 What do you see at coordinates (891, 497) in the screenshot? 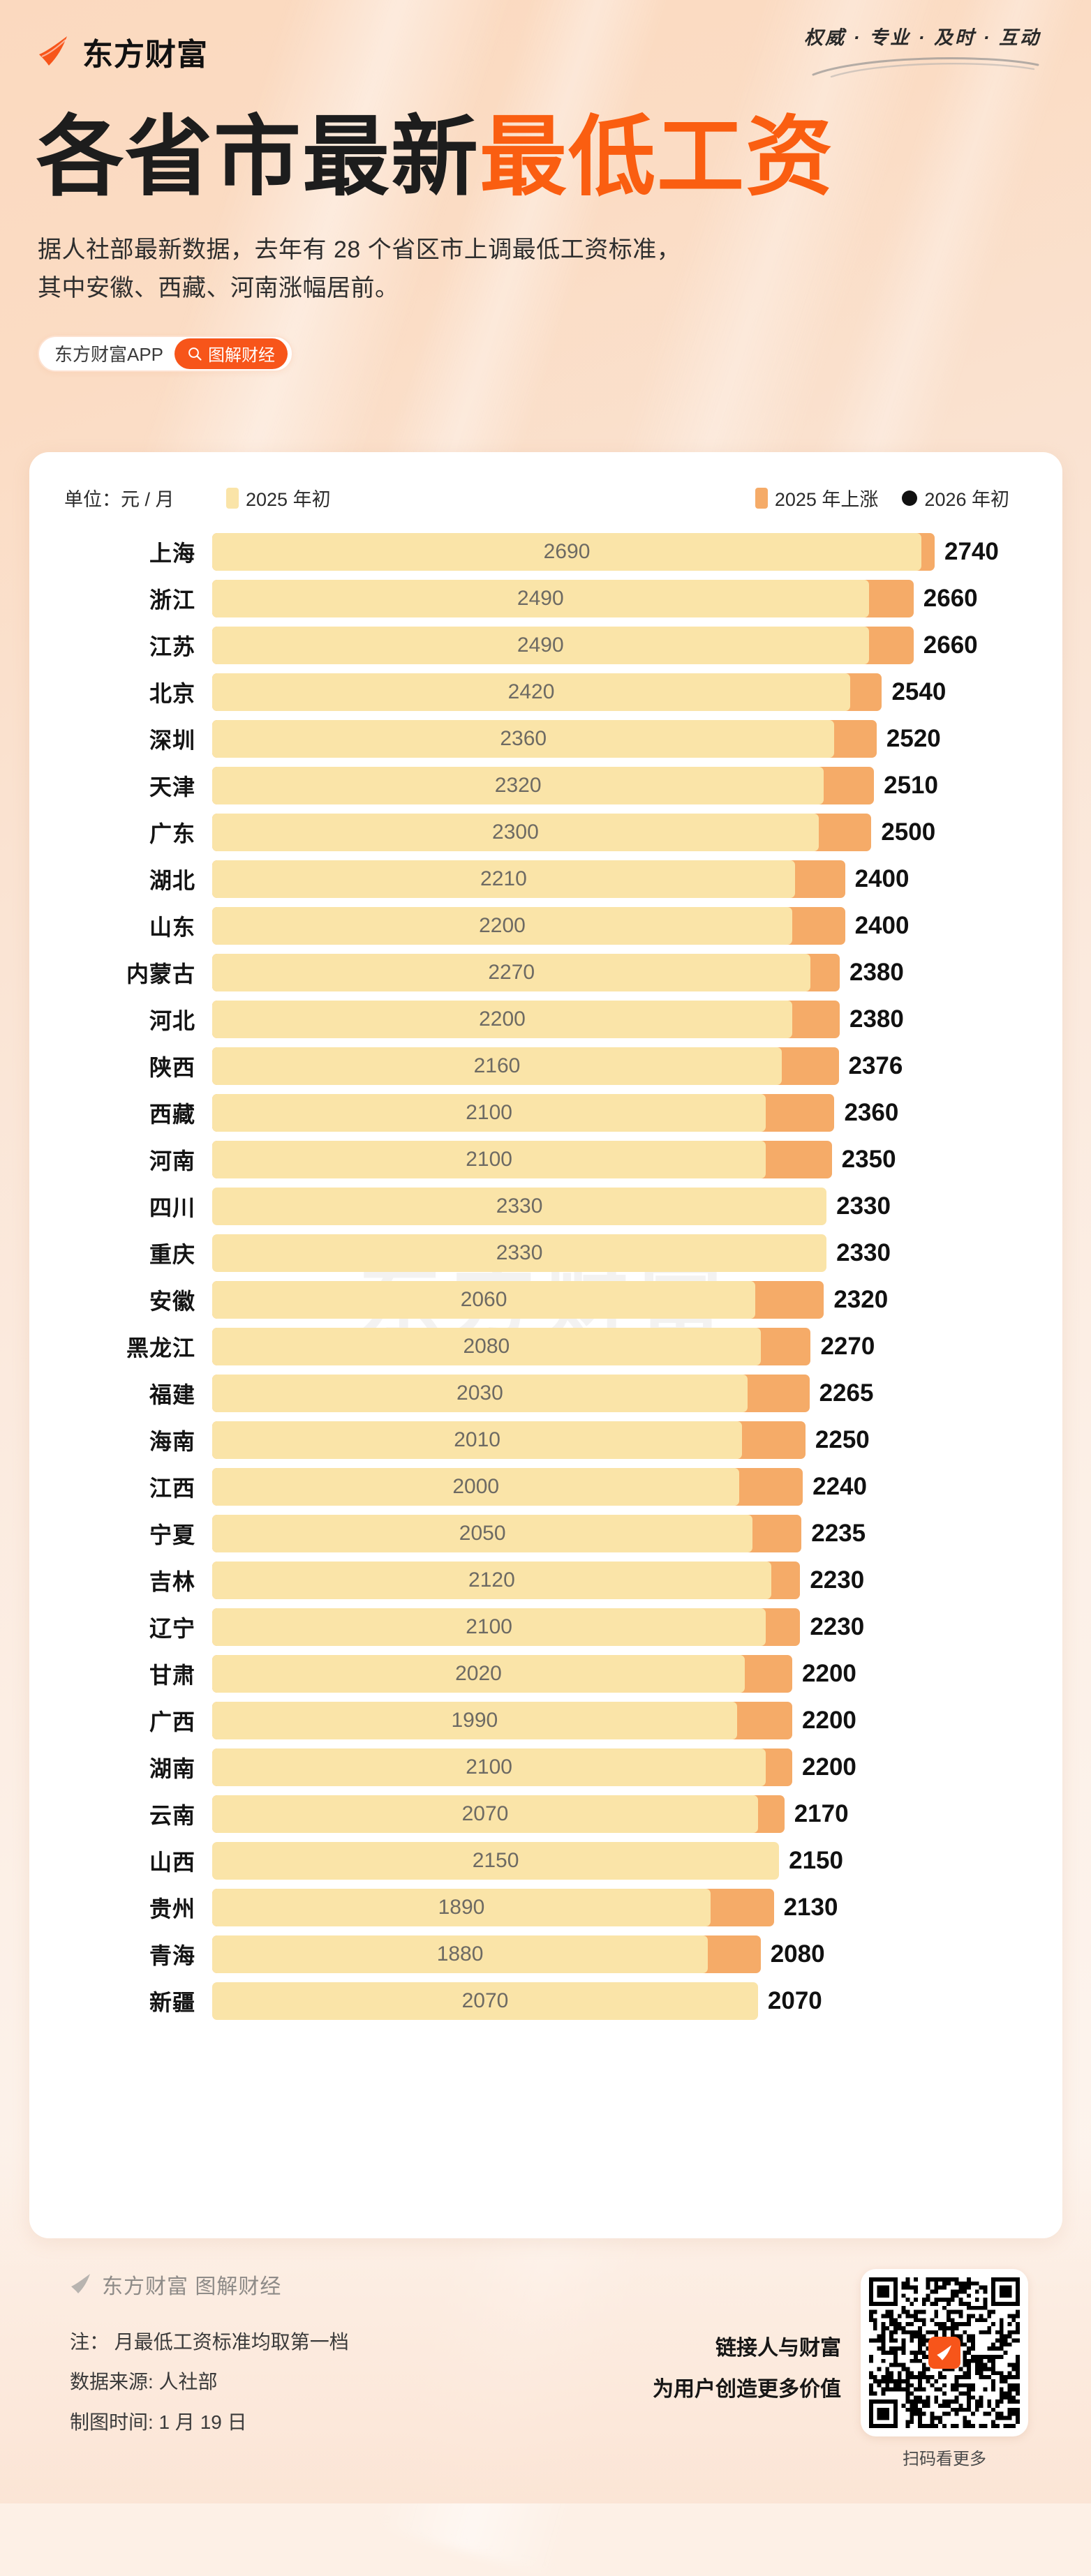
I see `legend-right-group: 2025 年上涨 2026 年初` at bounding box center [891, 497].